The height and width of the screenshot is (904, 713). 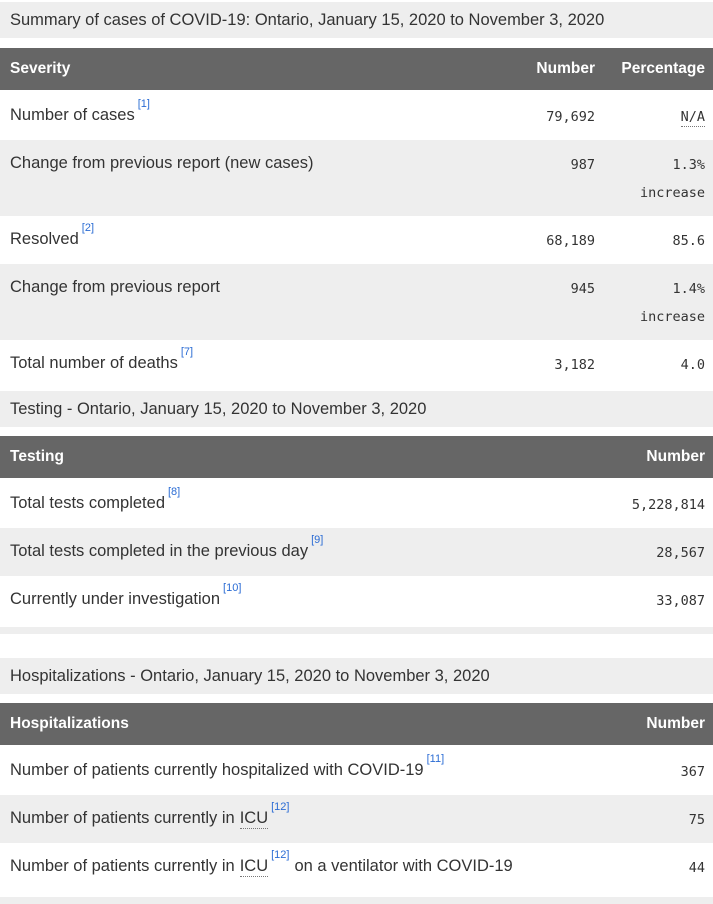 What do you see at coordinates (668, 505) in the screenshot?
I see `number-cell: 5,228,814` at bounding box center [668, 505].